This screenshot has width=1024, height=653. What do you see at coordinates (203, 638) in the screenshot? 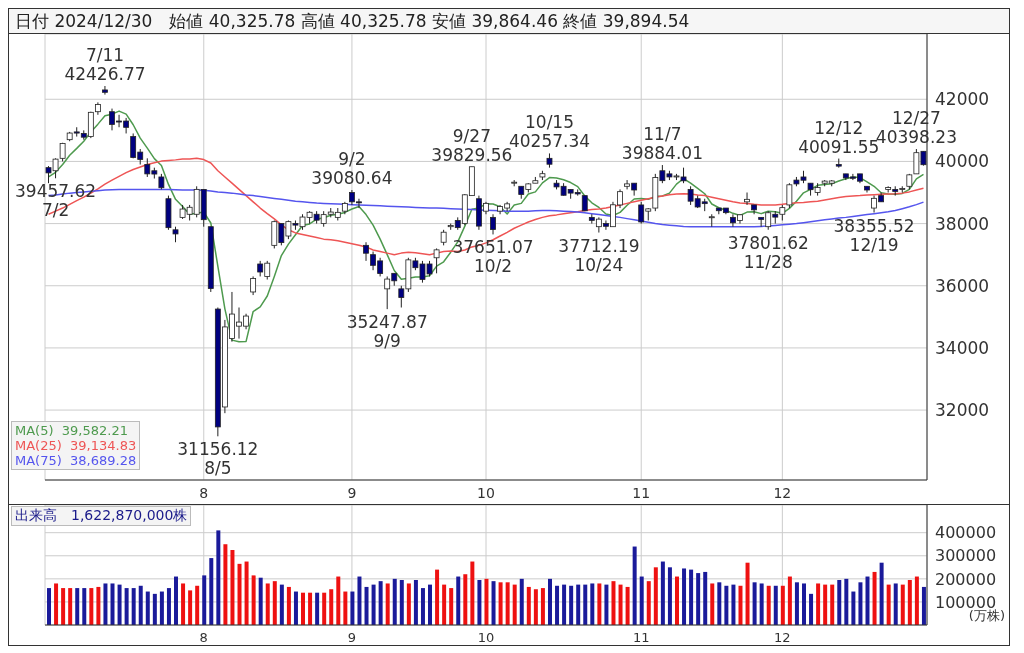
I see `x-tick-label: 8` at bounding box center [203, 638].